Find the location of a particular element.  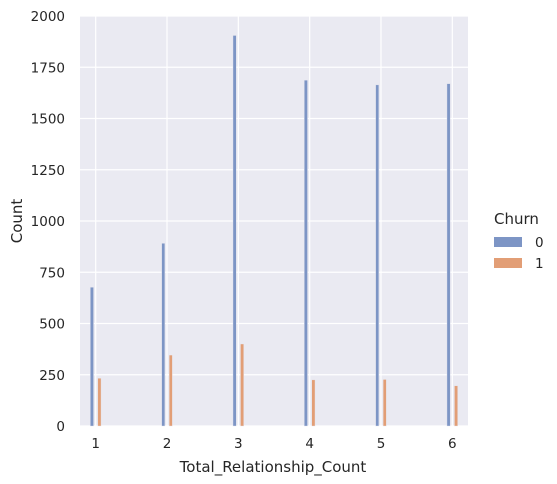

legend-label-1: 1 is located at coordinates (539, 264).